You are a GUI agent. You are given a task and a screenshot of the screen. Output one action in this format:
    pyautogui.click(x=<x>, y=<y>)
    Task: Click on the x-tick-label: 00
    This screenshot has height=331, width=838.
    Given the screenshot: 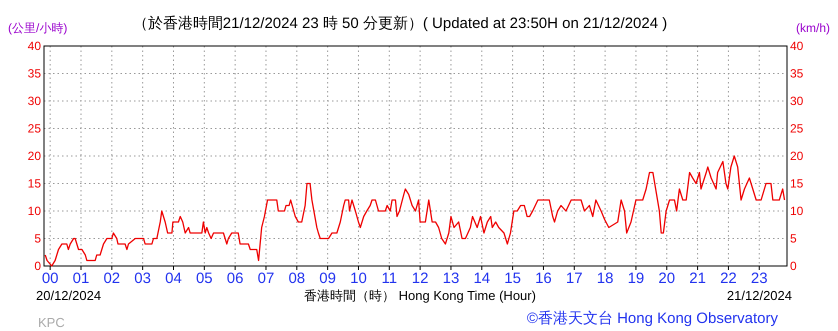 What is the action you would take?
    pyautogui.click(x=50, y=278)
    